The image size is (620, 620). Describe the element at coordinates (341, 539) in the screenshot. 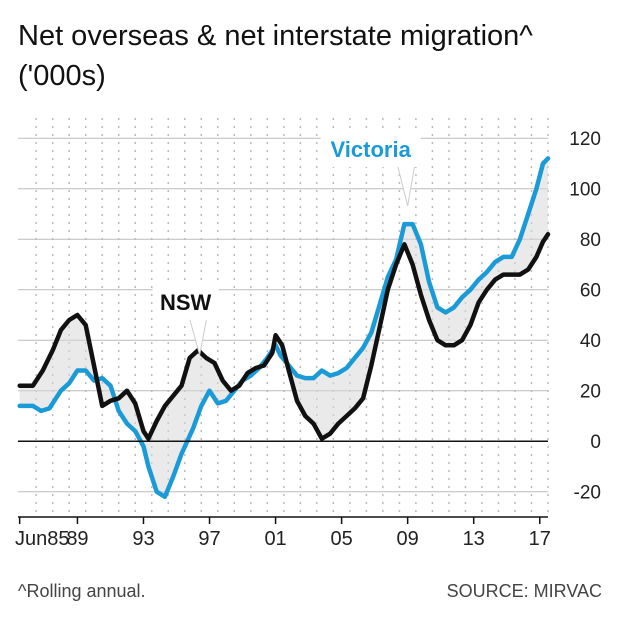

I see `x-tick-label: 05` at that location.